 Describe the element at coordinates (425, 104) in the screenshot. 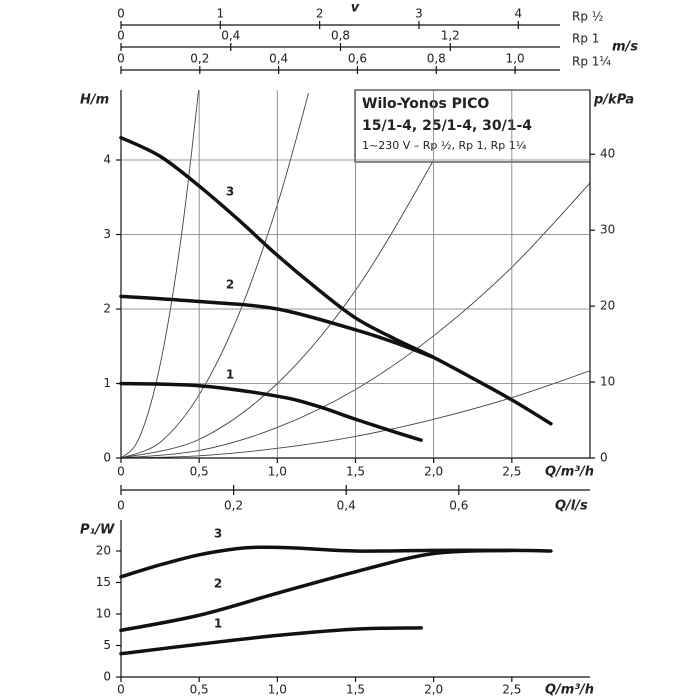

I see `chart-title: Wilo-Yonos PICO` at that location.